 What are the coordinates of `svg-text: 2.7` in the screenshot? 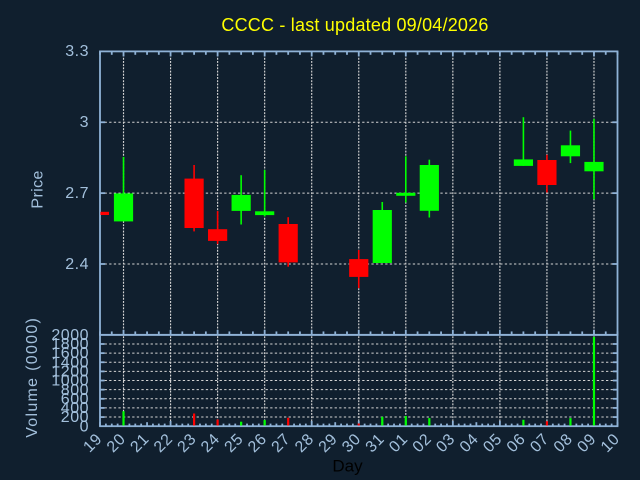 It's located at (77, 193).